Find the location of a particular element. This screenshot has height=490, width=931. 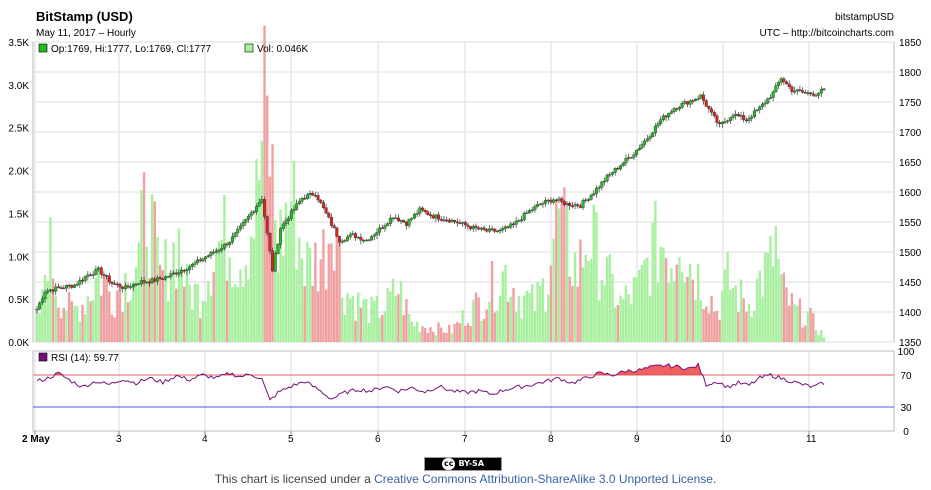

x-tick-label: 8 is located at coordinates (551, 439).